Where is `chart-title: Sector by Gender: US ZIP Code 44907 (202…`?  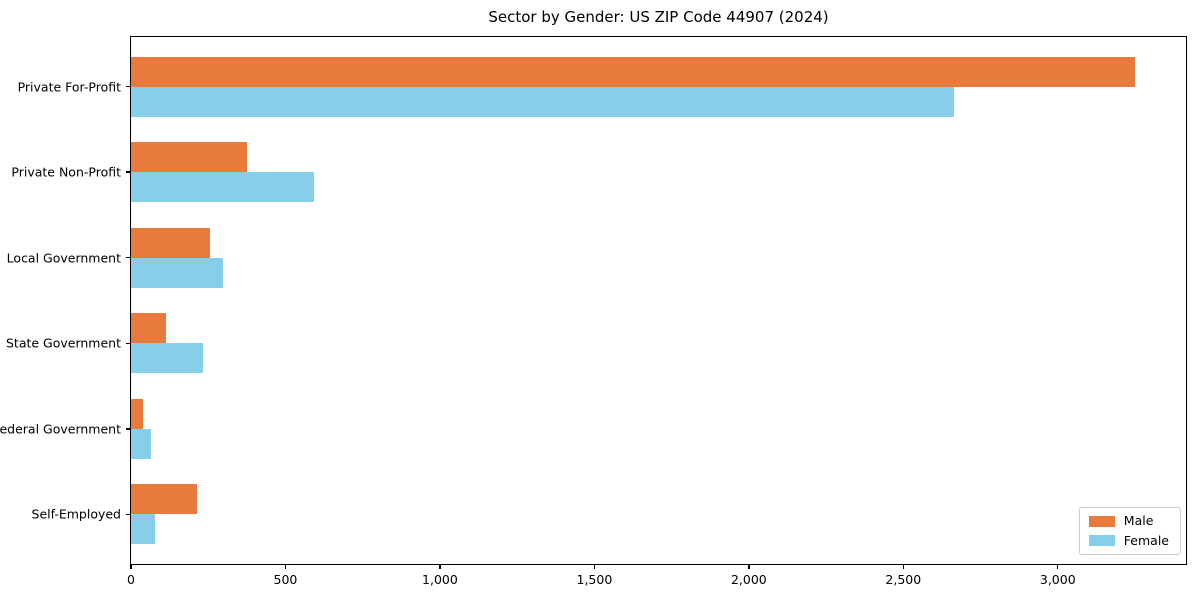
chart-title: Sector by Gender: US ZIP Code 44907 (202… is located at coordinates (658, 17).